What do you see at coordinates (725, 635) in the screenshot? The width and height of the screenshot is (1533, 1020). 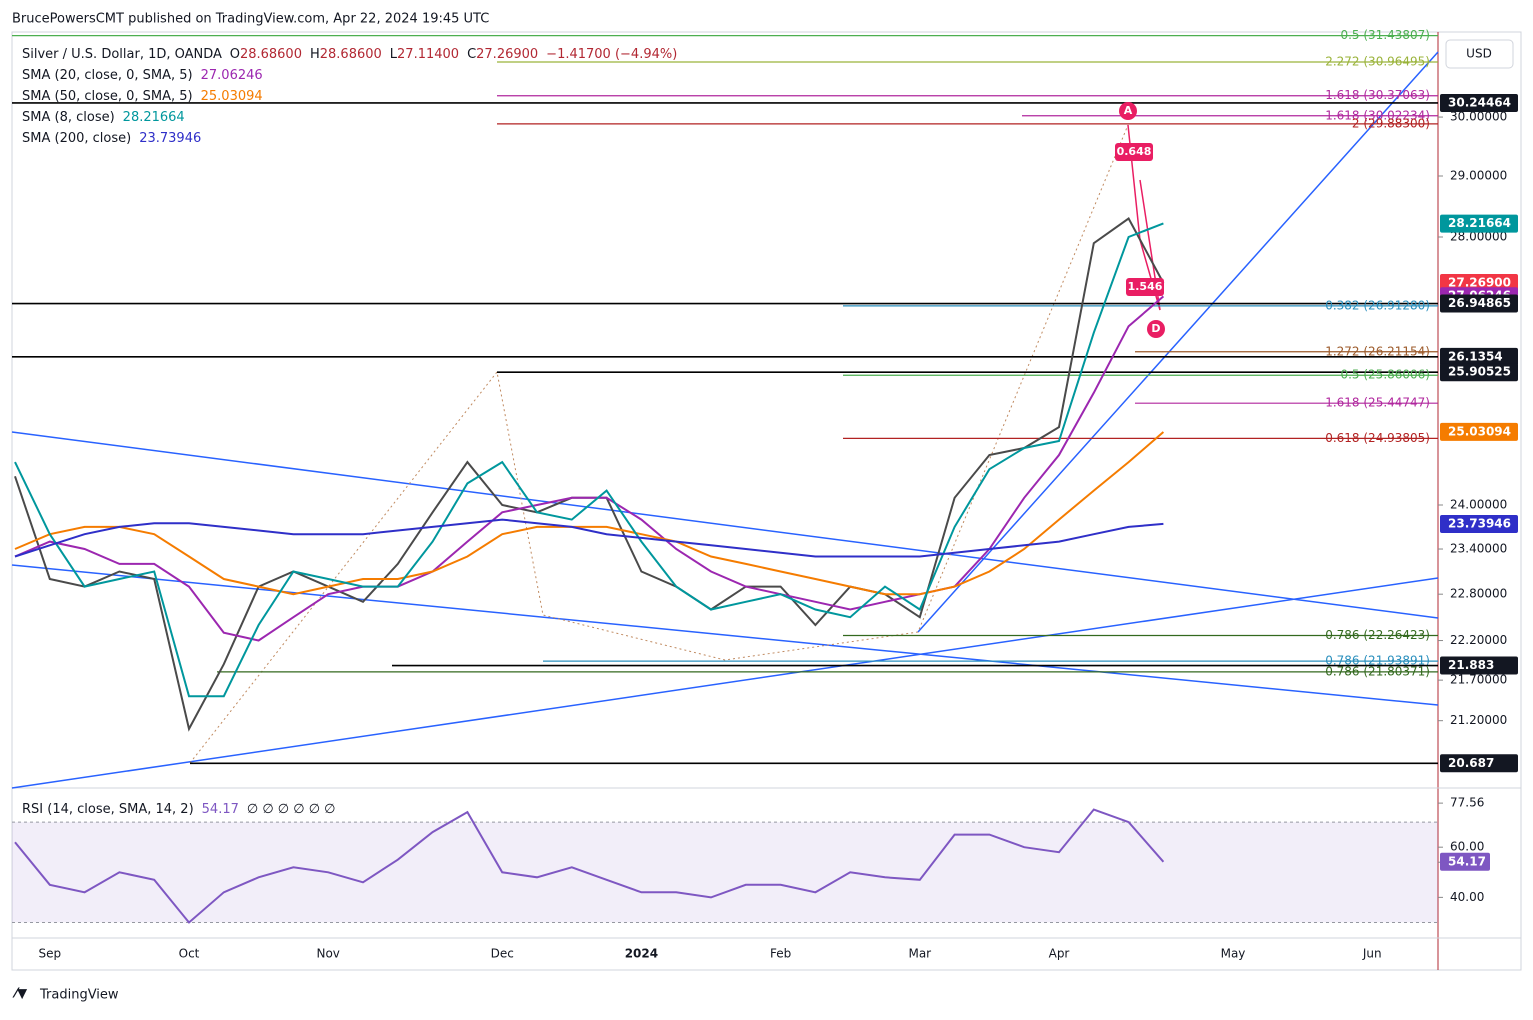 I see `trend-line` at bounding box center [725, 635].